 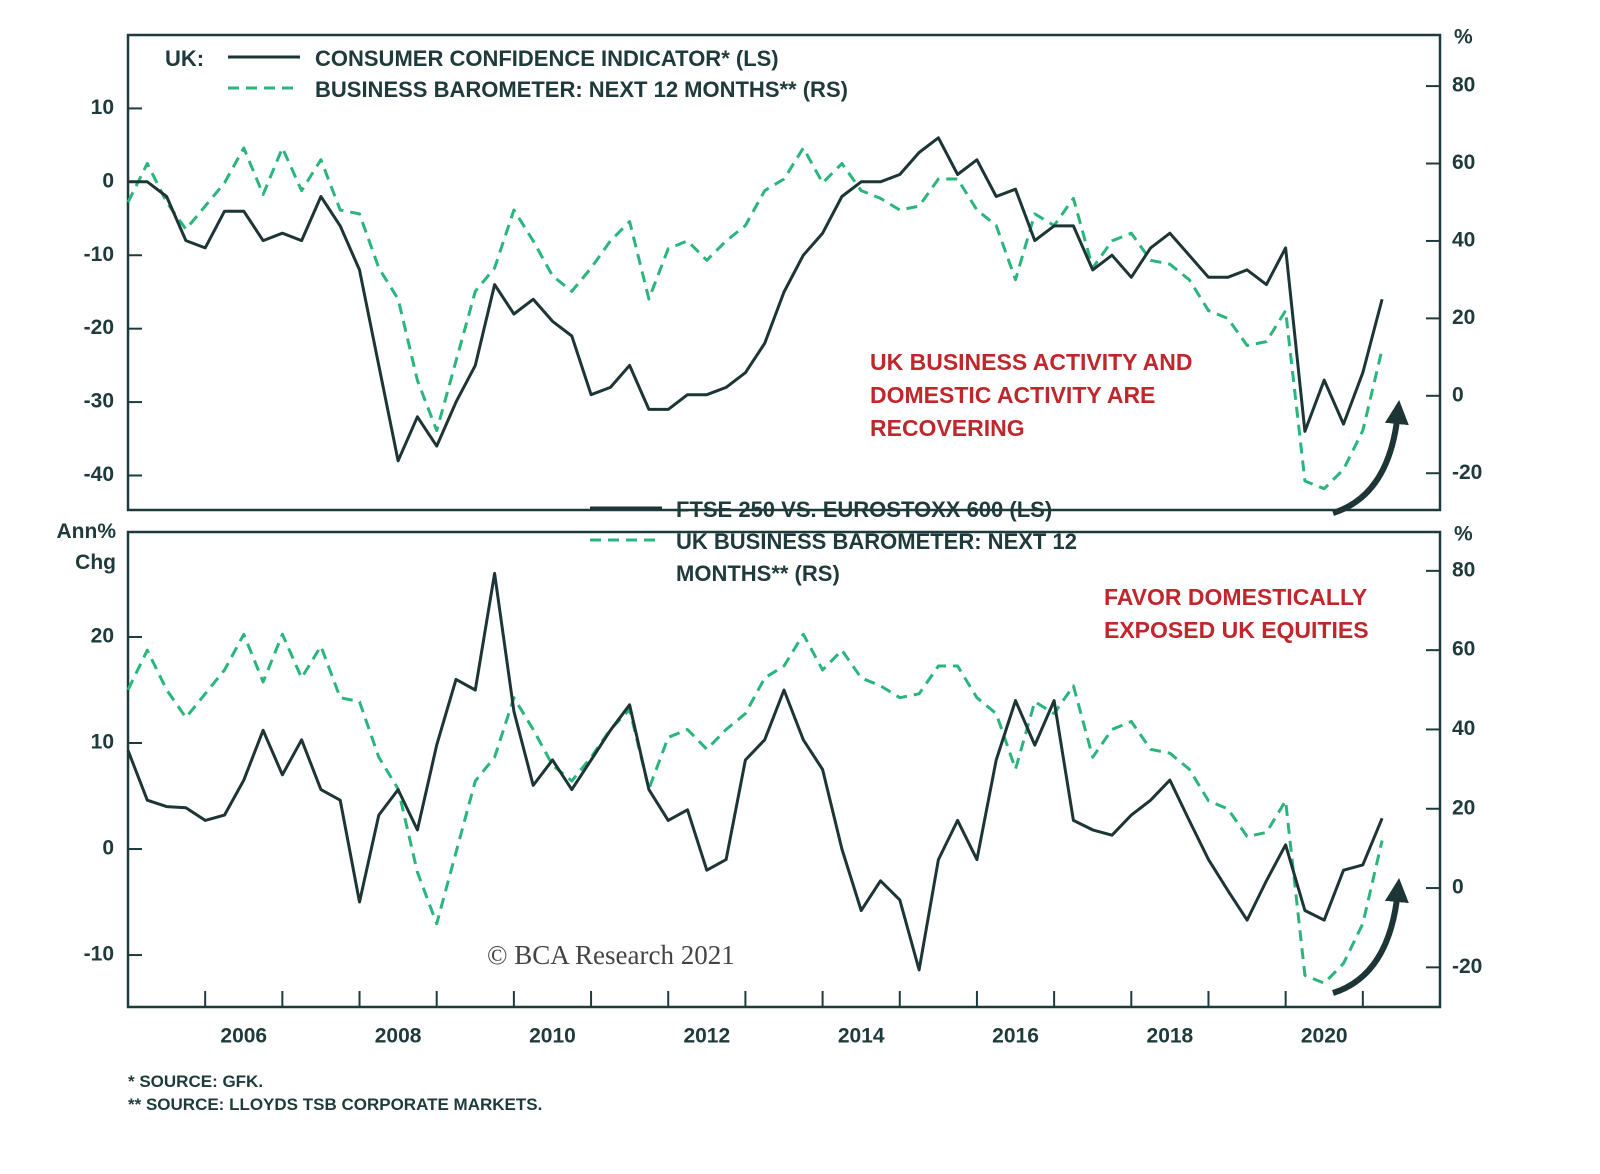 I want to click on y-axis-label: Ann% Chg, so click(x=86, y=547).